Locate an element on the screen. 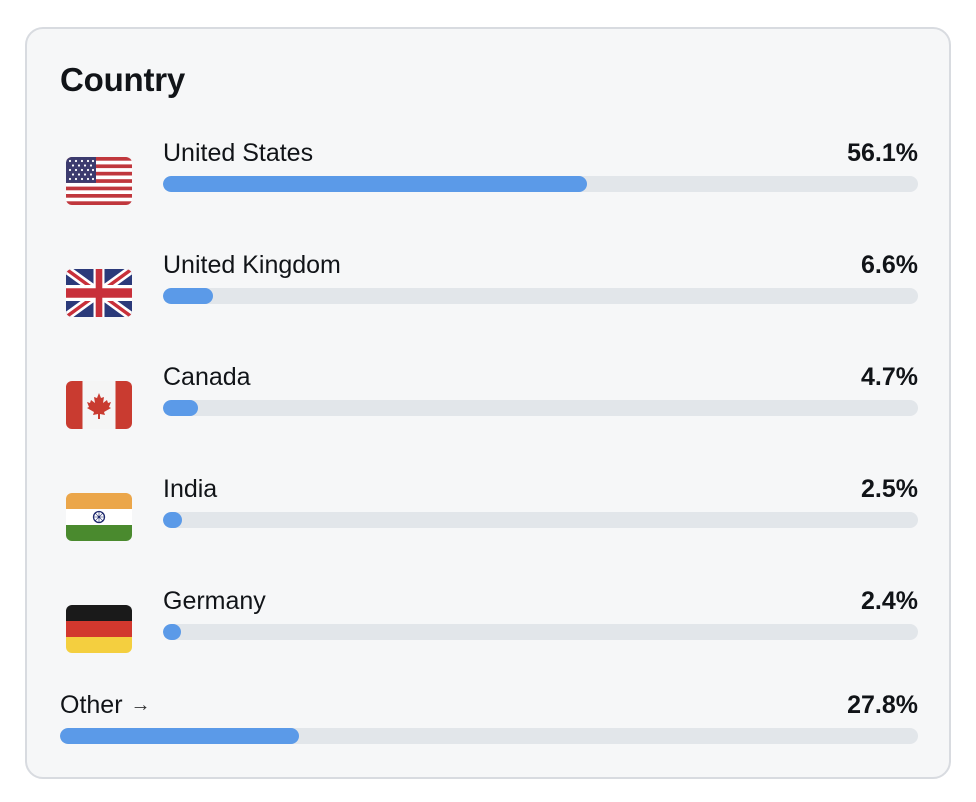  country-percent: 4.7% is located at coordinates (889, 377).